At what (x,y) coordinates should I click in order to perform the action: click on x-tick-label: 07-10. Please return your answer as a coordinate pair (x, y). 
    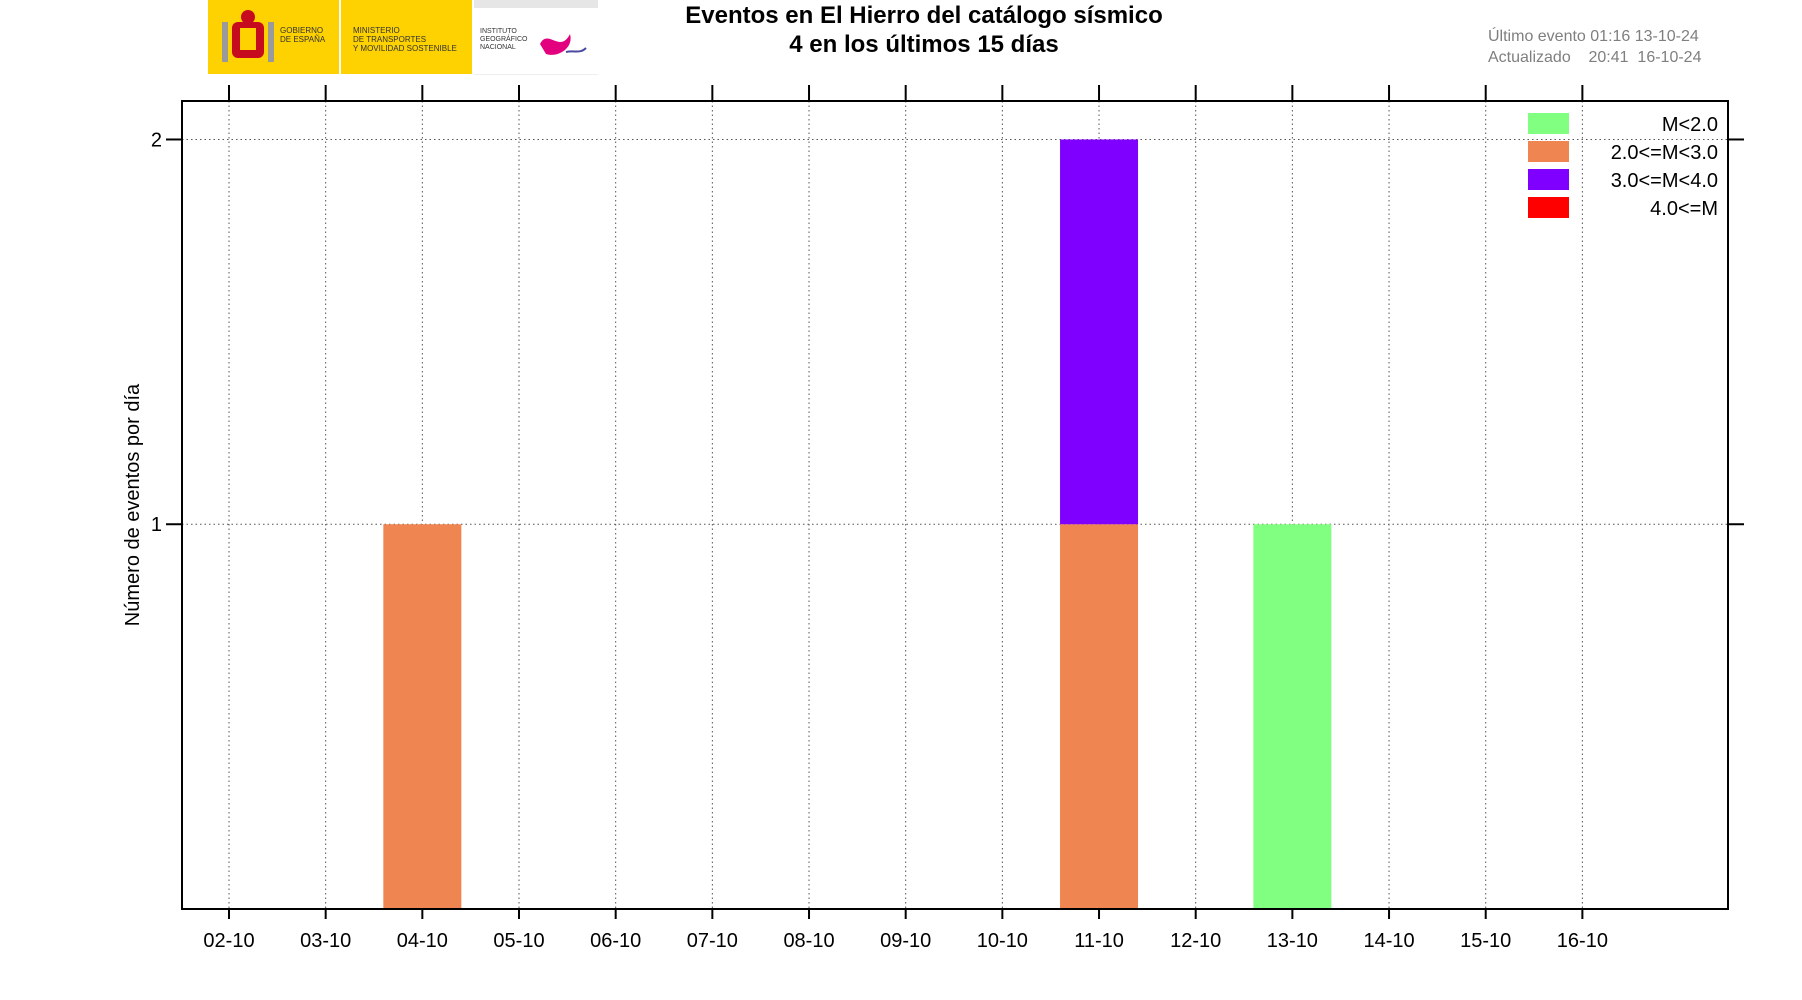
    Looking at the image, I should click on (712, 941).